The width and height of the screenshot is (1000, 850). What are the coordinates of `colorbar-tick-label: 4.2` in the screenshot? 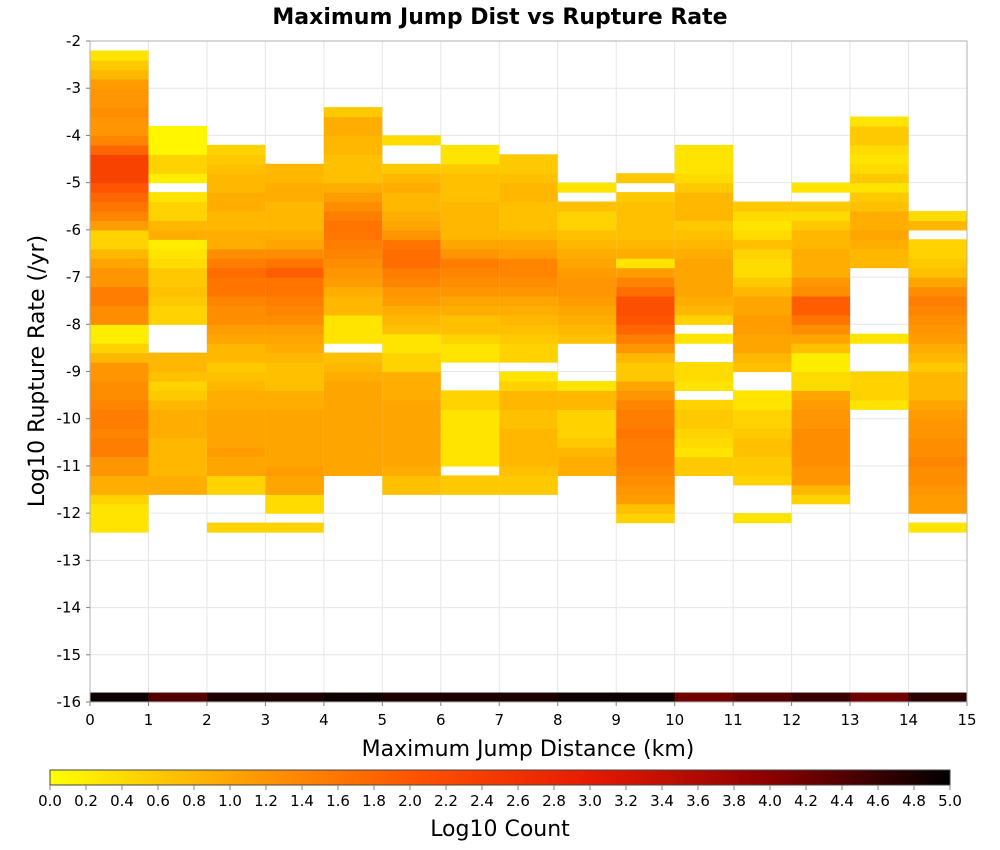 It's located at (806, 801).